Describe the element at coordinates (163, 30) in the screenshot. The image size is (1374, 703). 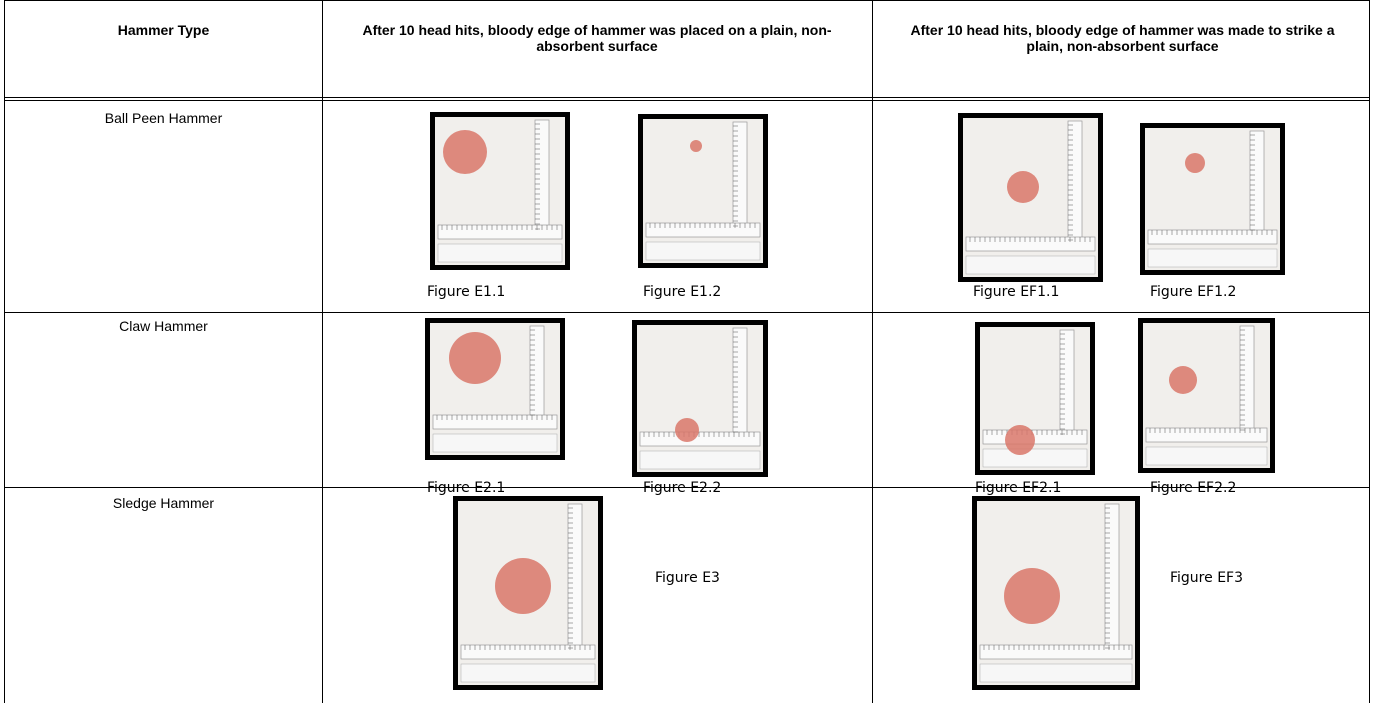
I see `header-cell: Hammer Type` at that location.